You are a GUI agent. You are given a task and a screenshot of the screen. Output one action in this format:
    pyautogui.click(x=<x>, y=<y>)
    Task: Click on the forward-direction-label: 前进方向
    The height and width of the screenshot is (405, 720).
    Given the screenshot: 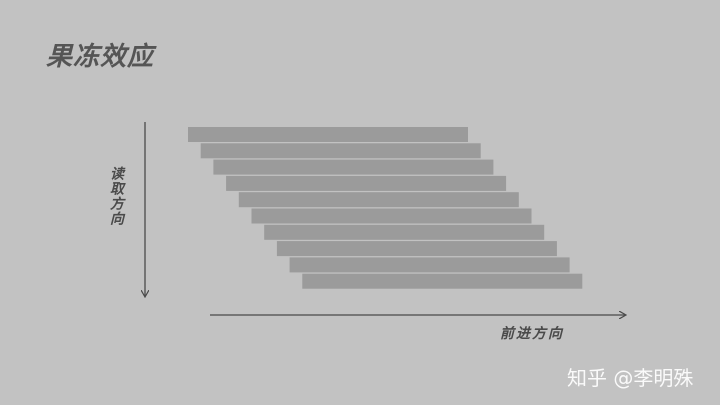 What is the action you would take?
    pyautogui.click(x=532, y=334)
    